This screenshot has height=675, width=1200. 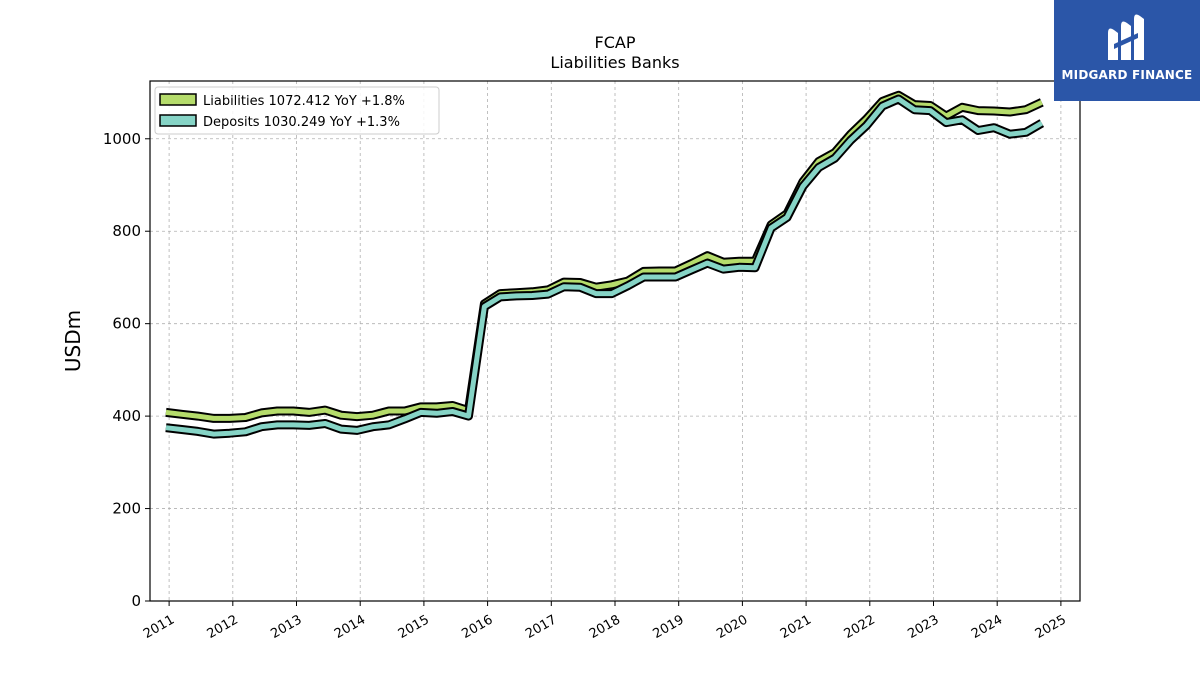 What do you see at coordinates (1126, 37) in the screenshot?
I see `midgard-emblem-icon` at bounding box center [1126, 37].